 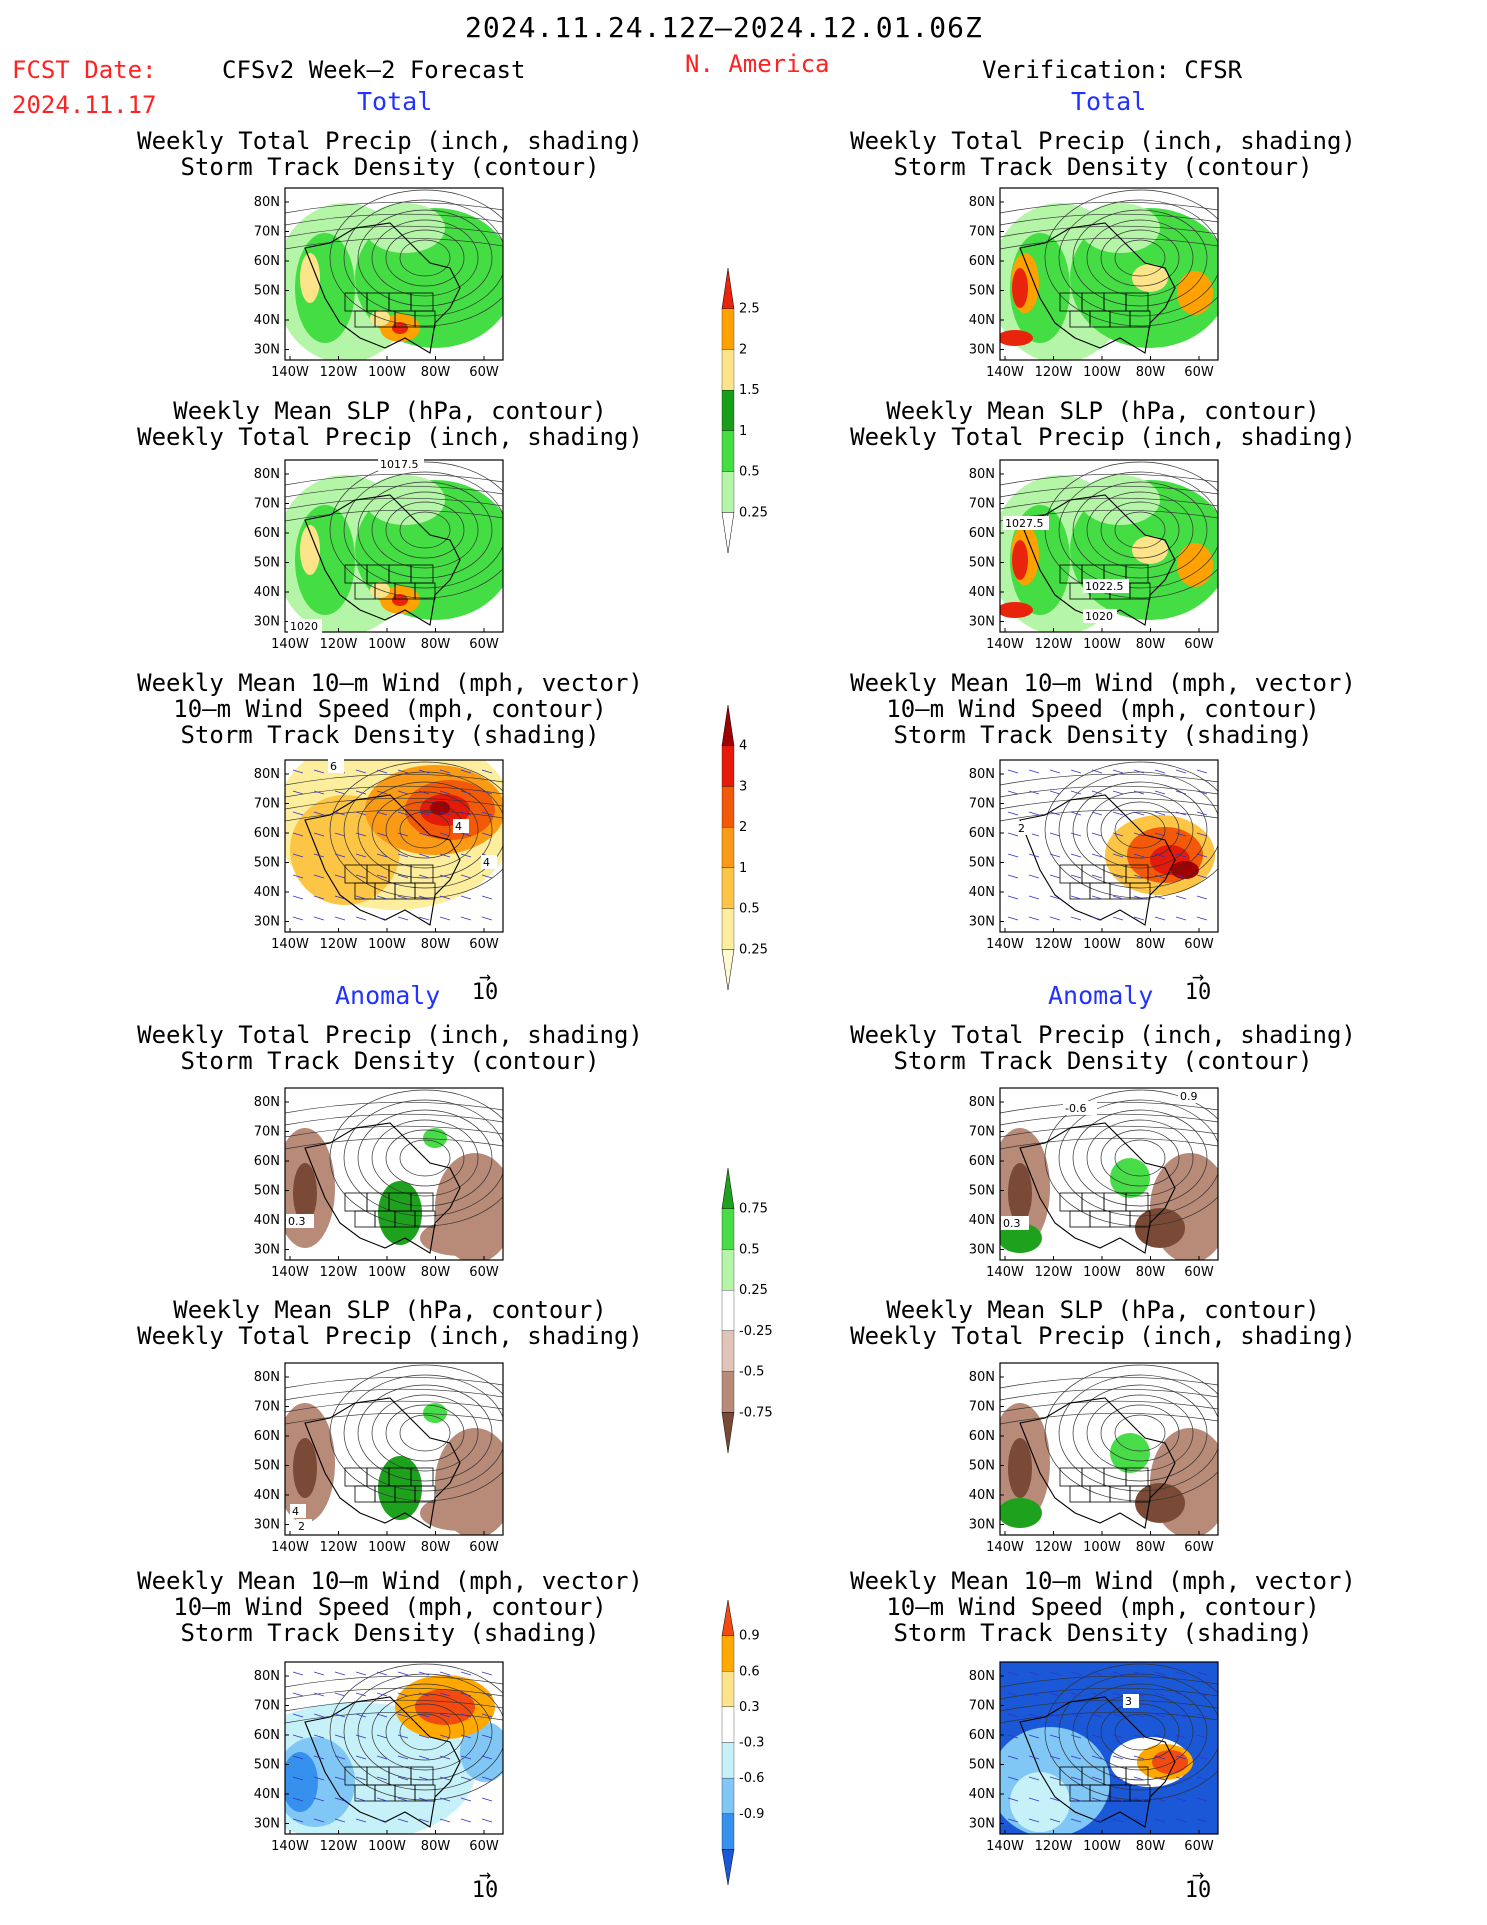 I want to click on contour-label: 0.3, so click(x=297, y=1221).